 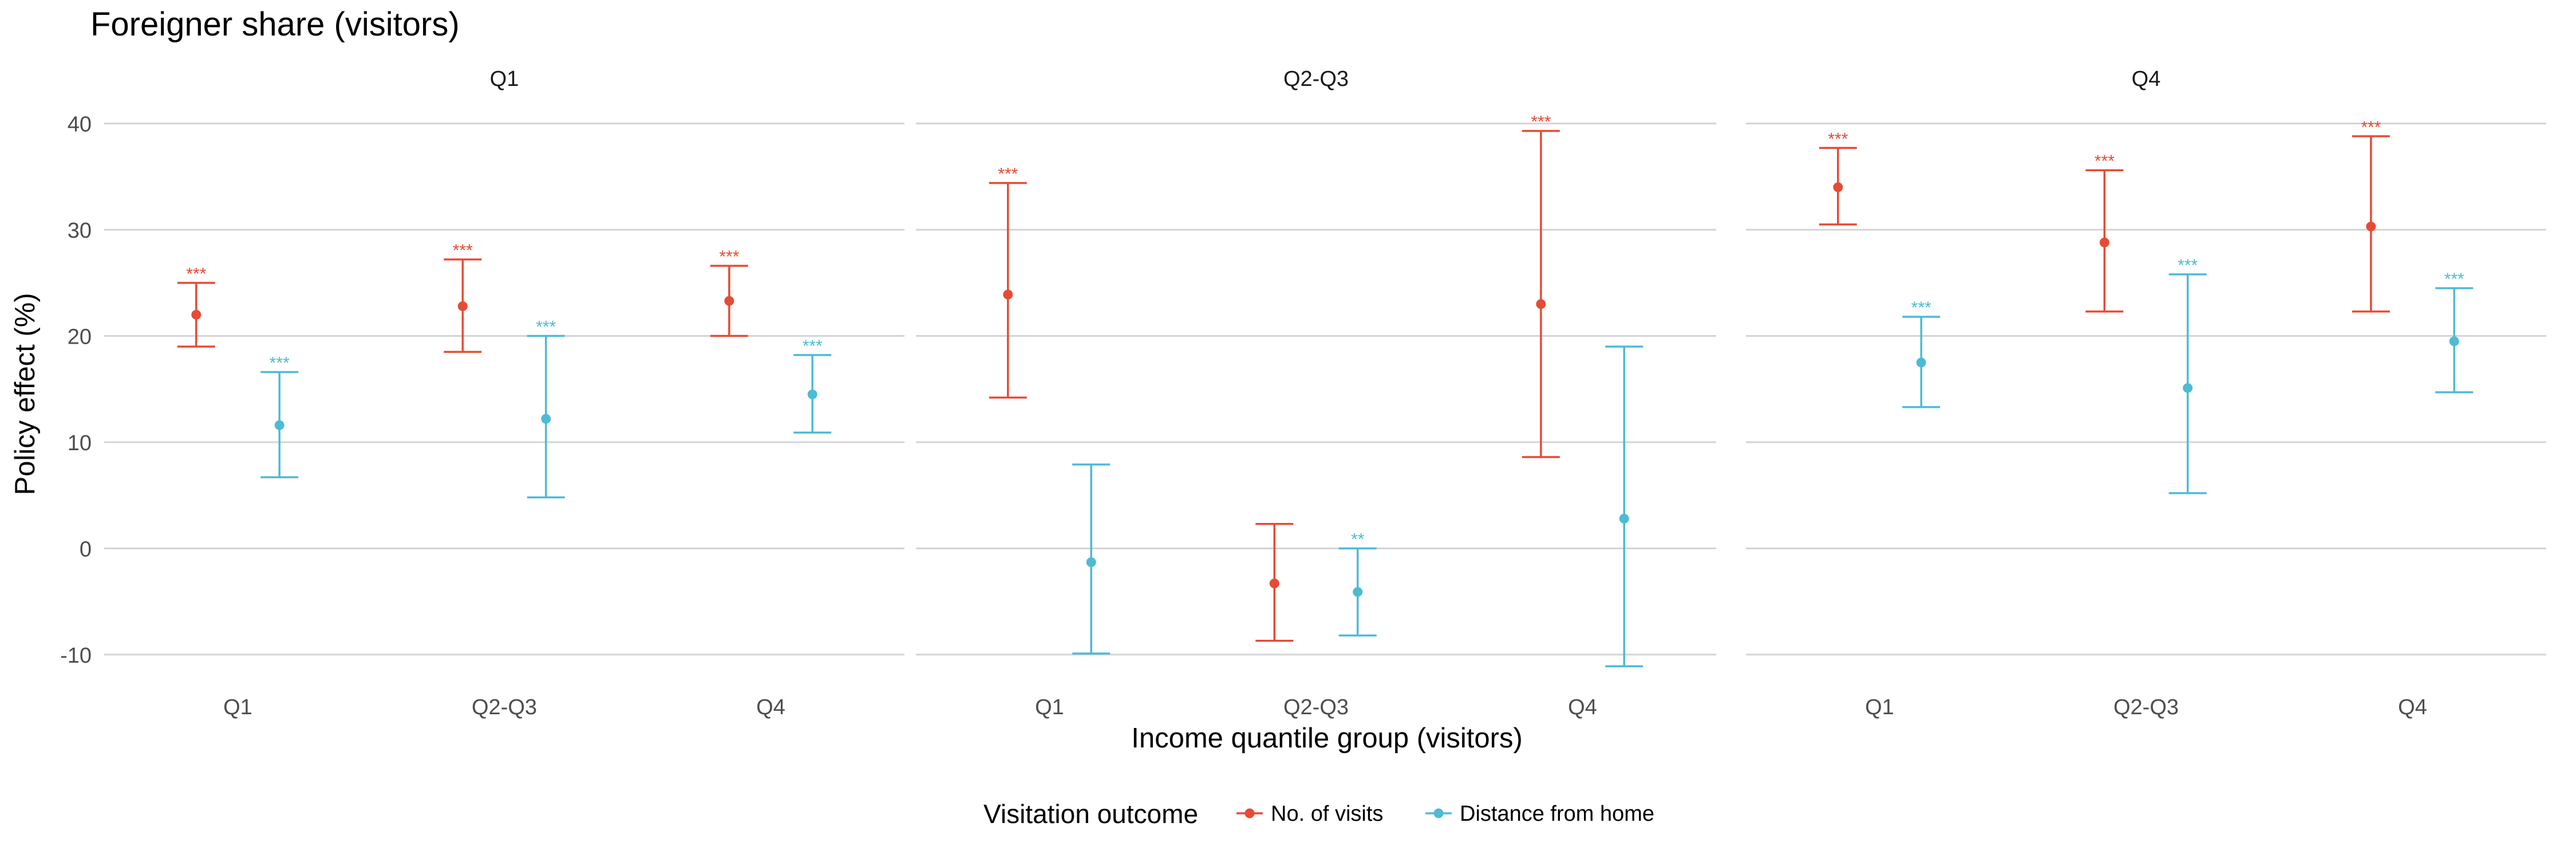 I want to click on y-tick-label: 40, so click(x=80, y=125).